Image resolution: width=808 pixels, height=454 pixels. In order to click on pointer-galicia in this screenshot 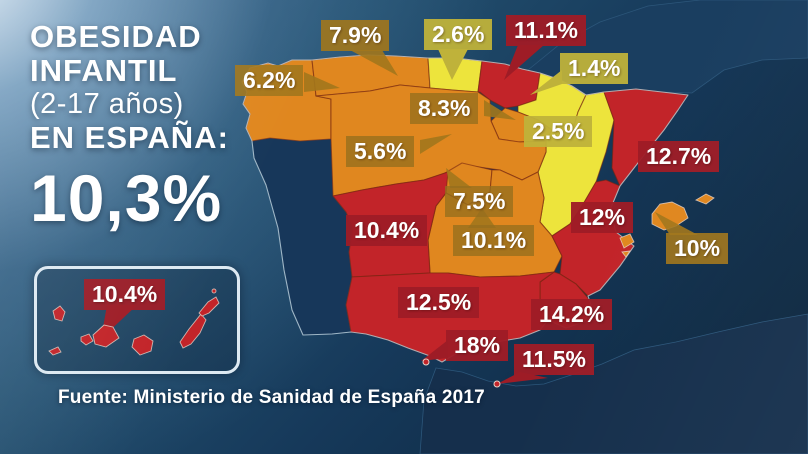, I will do `click(322, 82)`.